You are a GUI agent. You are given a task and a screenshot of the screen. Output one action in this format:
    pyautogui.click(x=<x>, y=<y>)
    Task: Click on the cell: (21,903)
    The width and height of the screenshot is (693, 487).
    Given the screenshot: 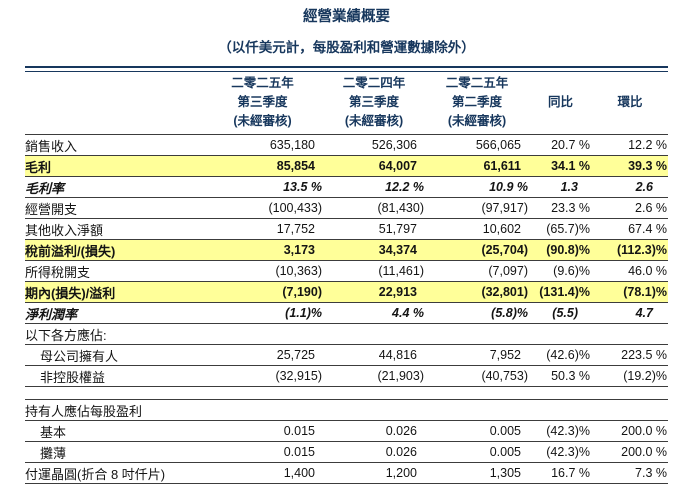 What is the action you would take?
    pyautogui.click(x=400, y=376)
    